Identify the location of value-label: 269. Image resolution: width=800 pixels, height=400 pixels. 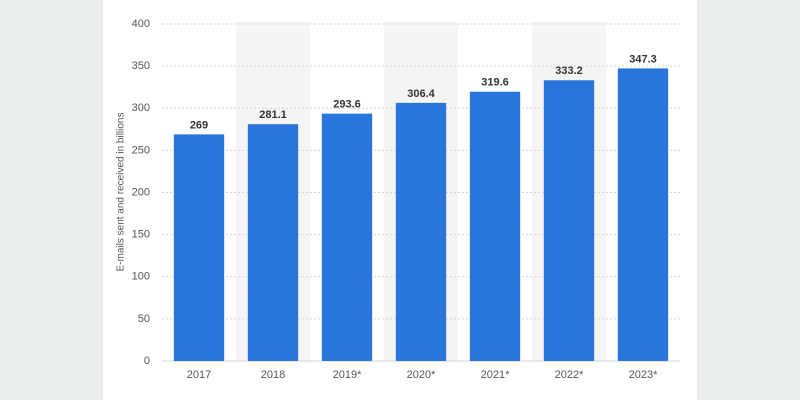
(199, 125).